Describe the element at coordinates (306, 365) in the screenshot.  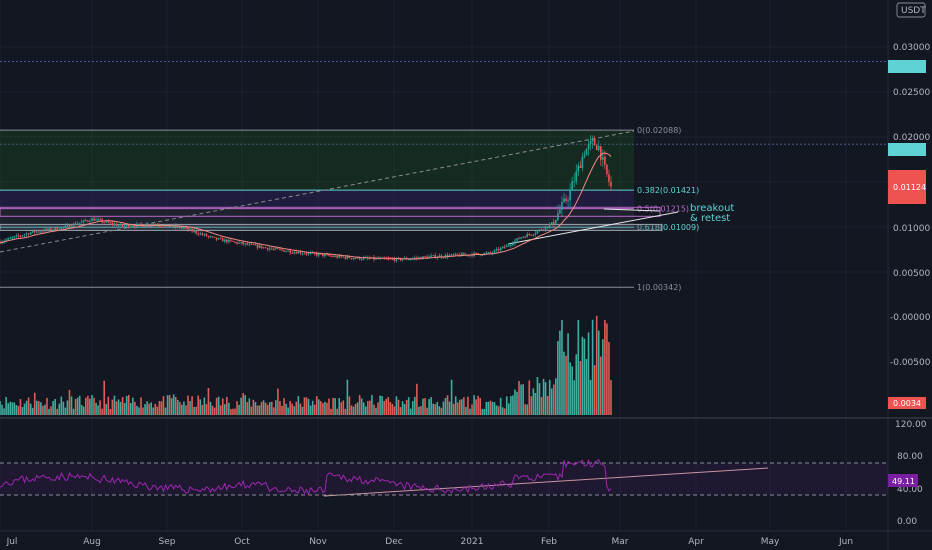
I see `volume-bars` at that location.